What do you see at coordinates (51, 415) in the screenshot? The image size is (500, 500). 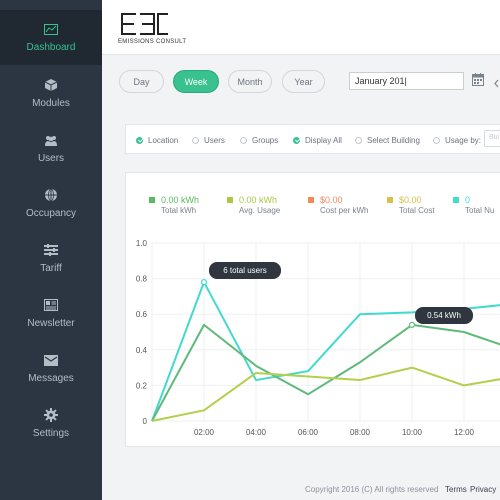 I see `gear-icon` at bounding box center [51, 415].